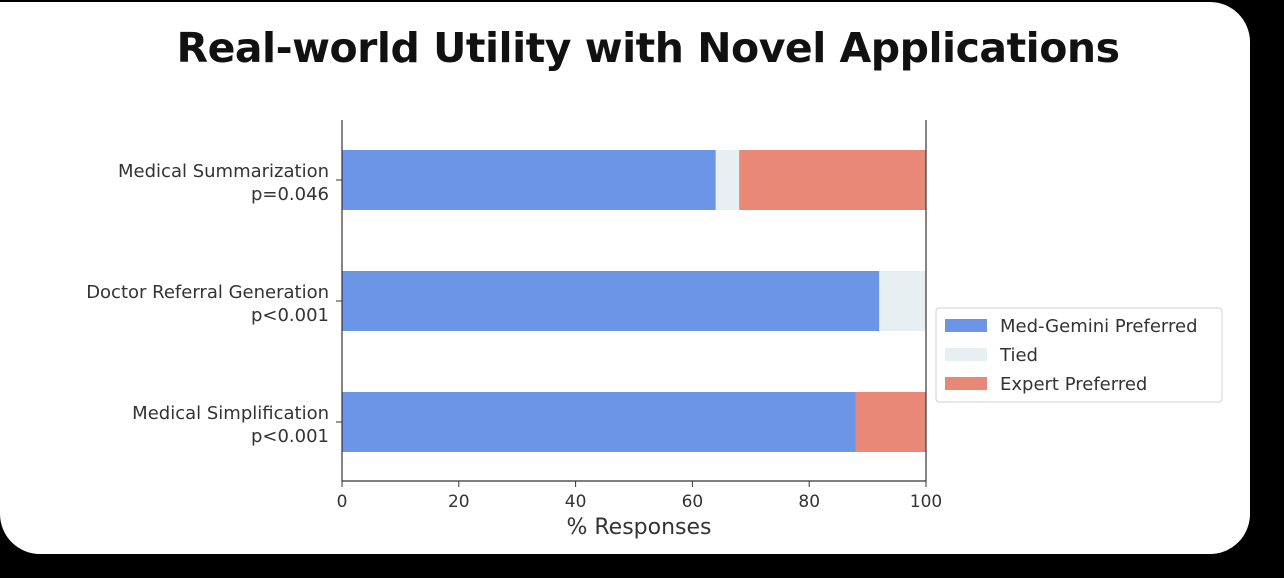 This screenshot has height=578, width=1284. Describe the element at coordinates (1073, 384) in the screenshot. I see `legend-label-3: Expert Preferred` at that location.